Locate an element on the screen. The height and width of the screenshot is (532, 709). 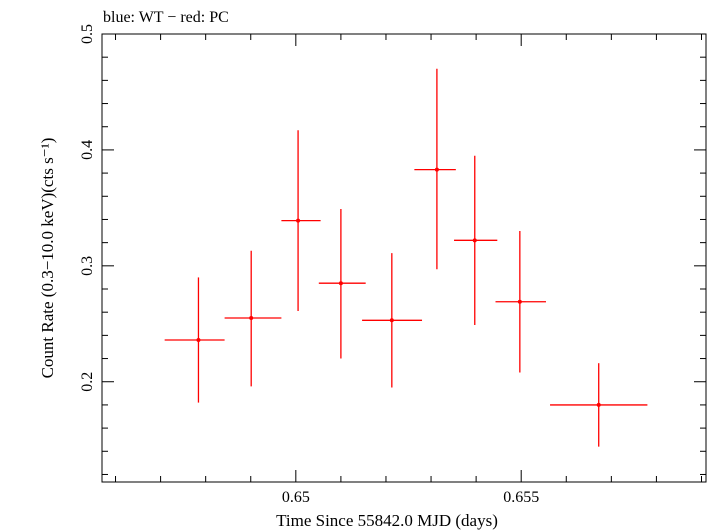
y-tick-label: 0.2 is located at coordinates (87, 382).